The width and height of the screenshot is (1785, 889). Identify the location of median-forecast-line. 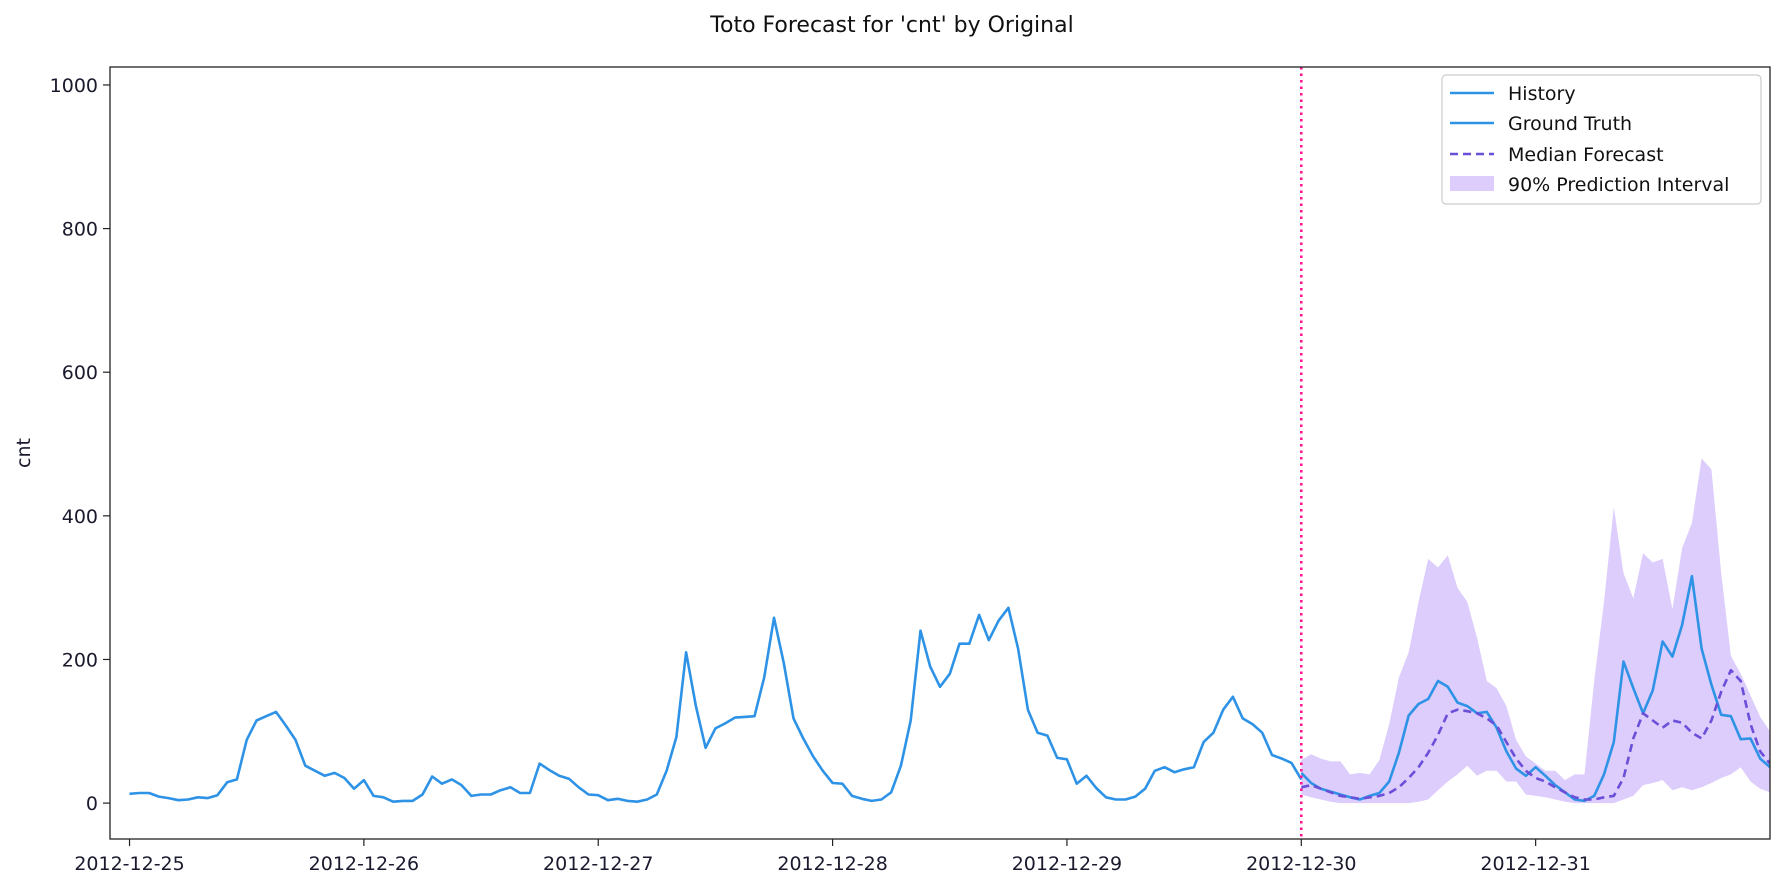
(1535, 734).